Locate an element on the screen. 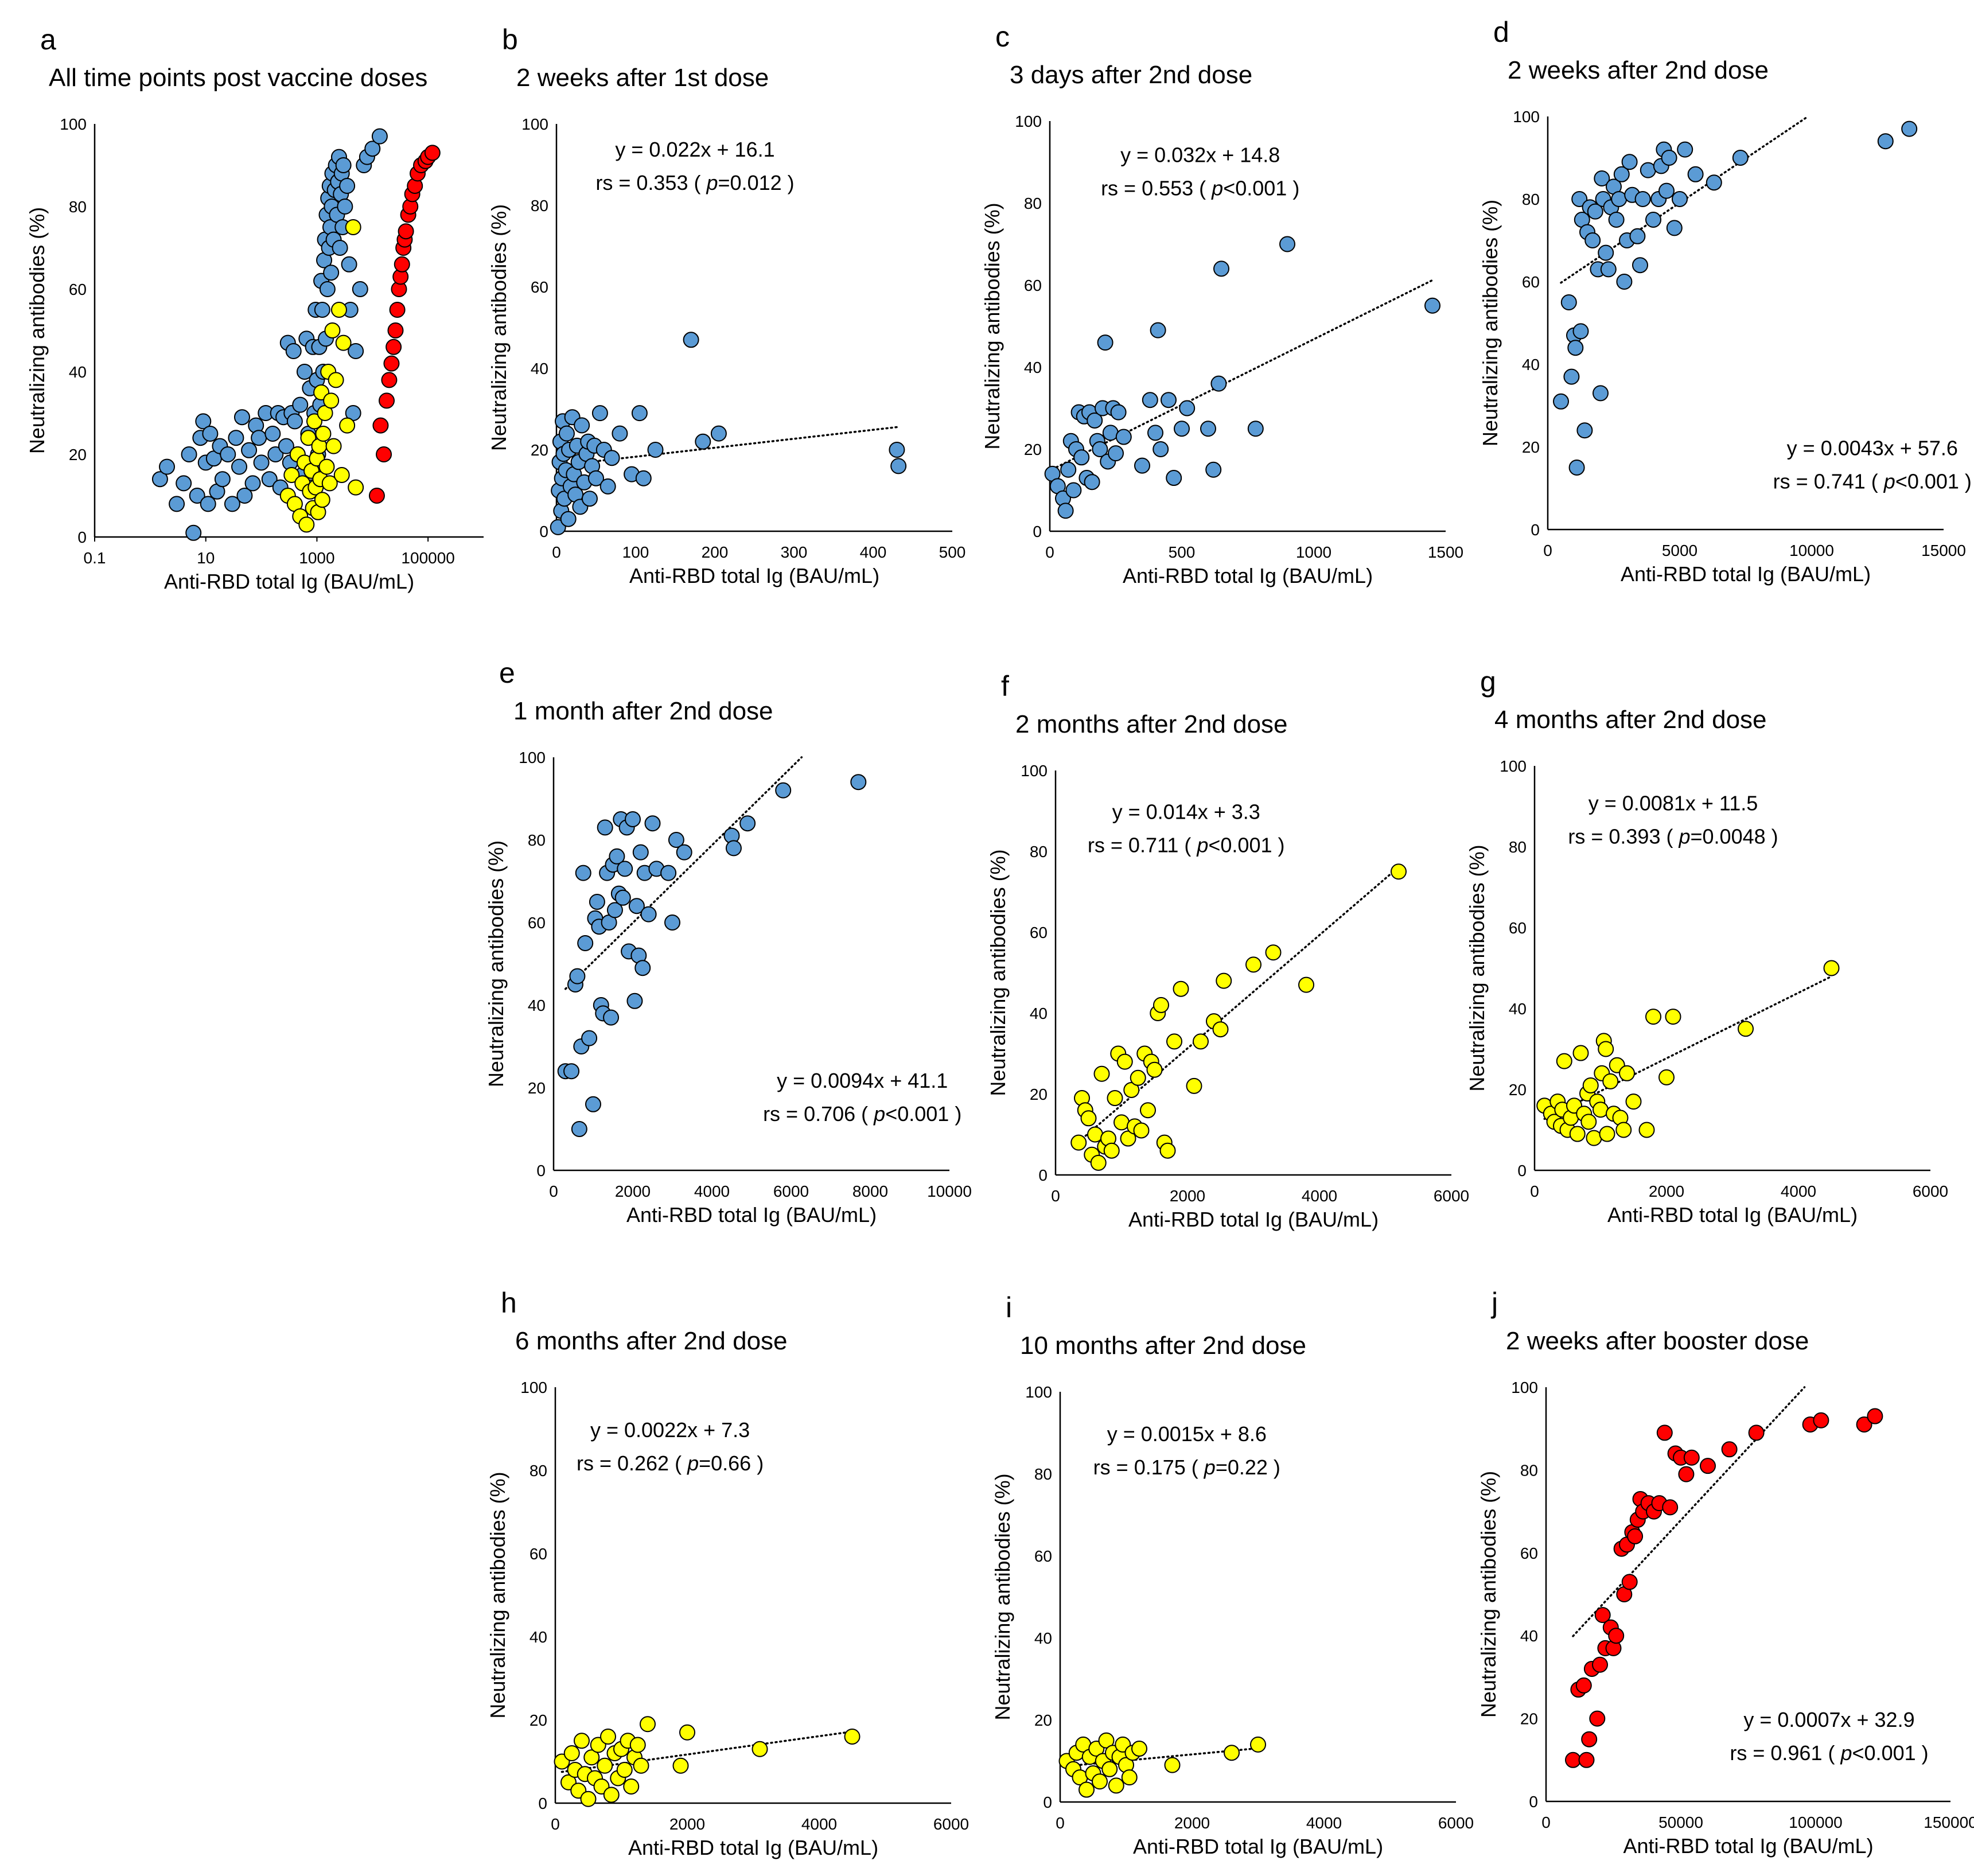 Image resolution: width=1974 pixels, height=1876 pixels. regression-equation: y = 0.0015x + 8.6 is located at coordinates (1187, 1434).